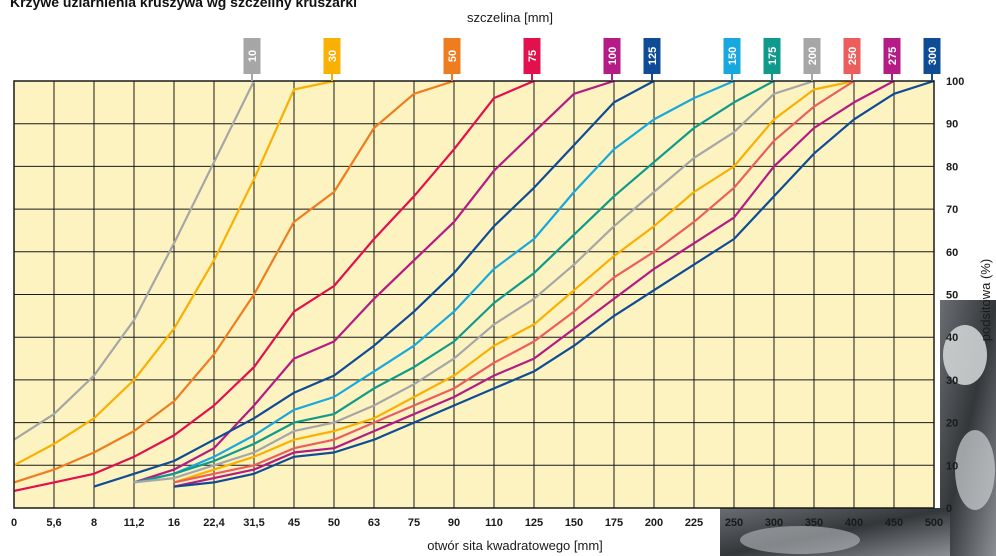 The image size is (996, 556). Describe the element at coordinates (952, 424) in the screenshot. I see `y-tick-label: 20` at that location.